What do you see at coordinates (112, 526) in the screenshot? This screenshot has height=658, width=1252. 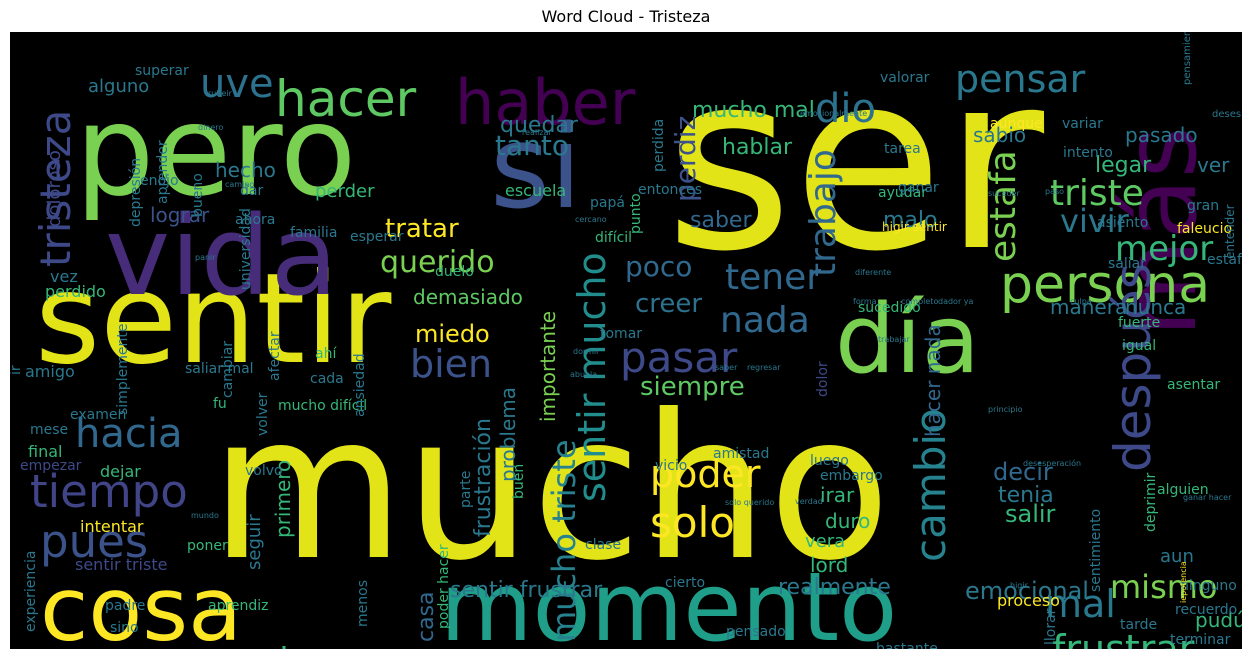 I see `word-intentar: intentar` at bounding box center [112, 526].